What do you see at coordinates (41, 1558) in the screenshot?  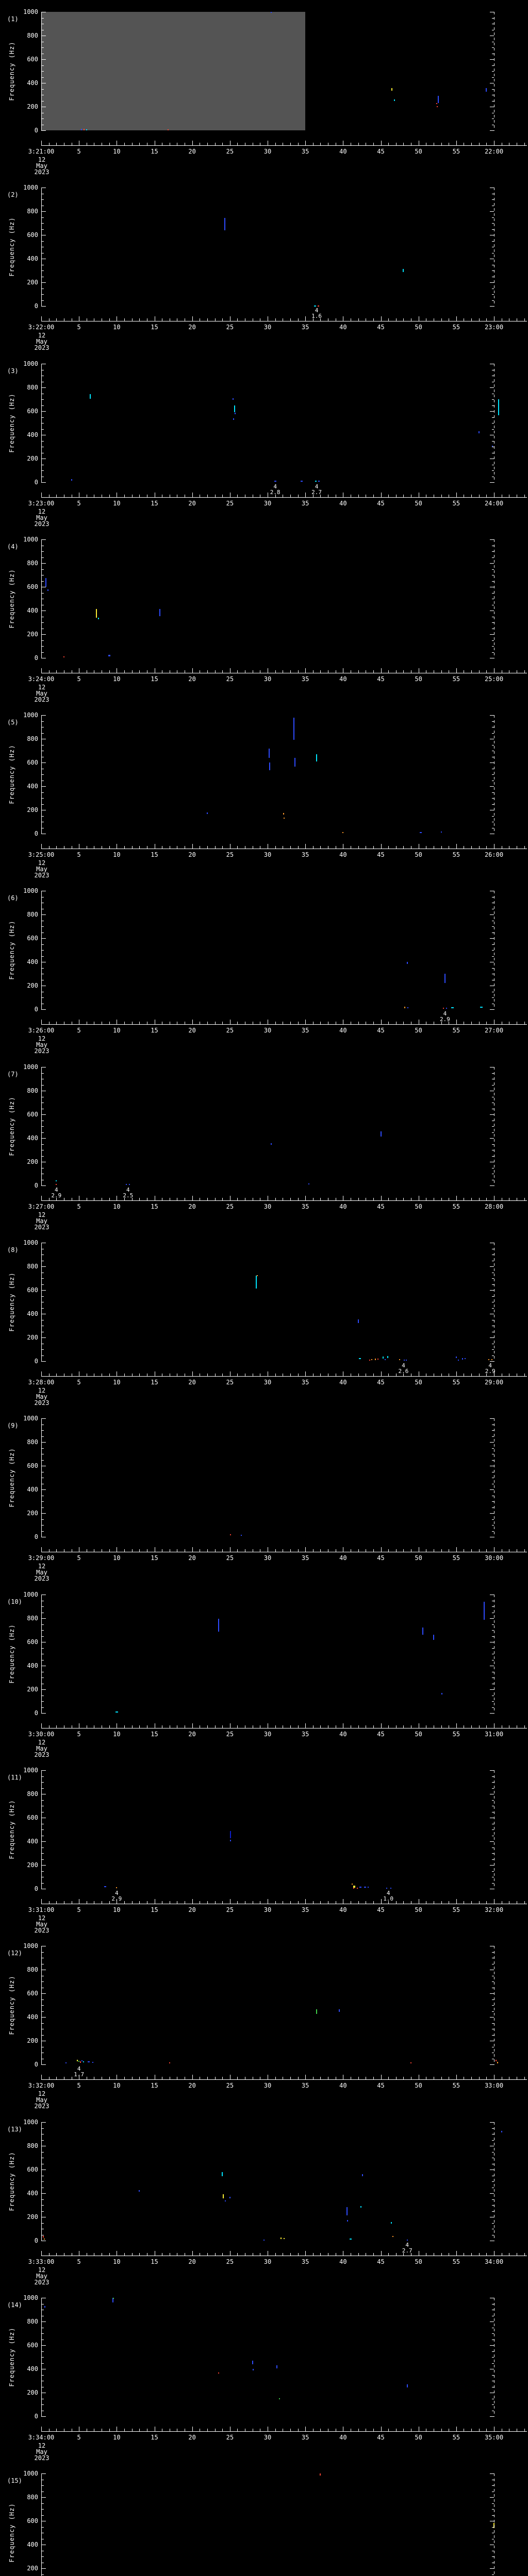 I see `x-start-time-label: 3:29:00` at bounding box center [41, 1558].